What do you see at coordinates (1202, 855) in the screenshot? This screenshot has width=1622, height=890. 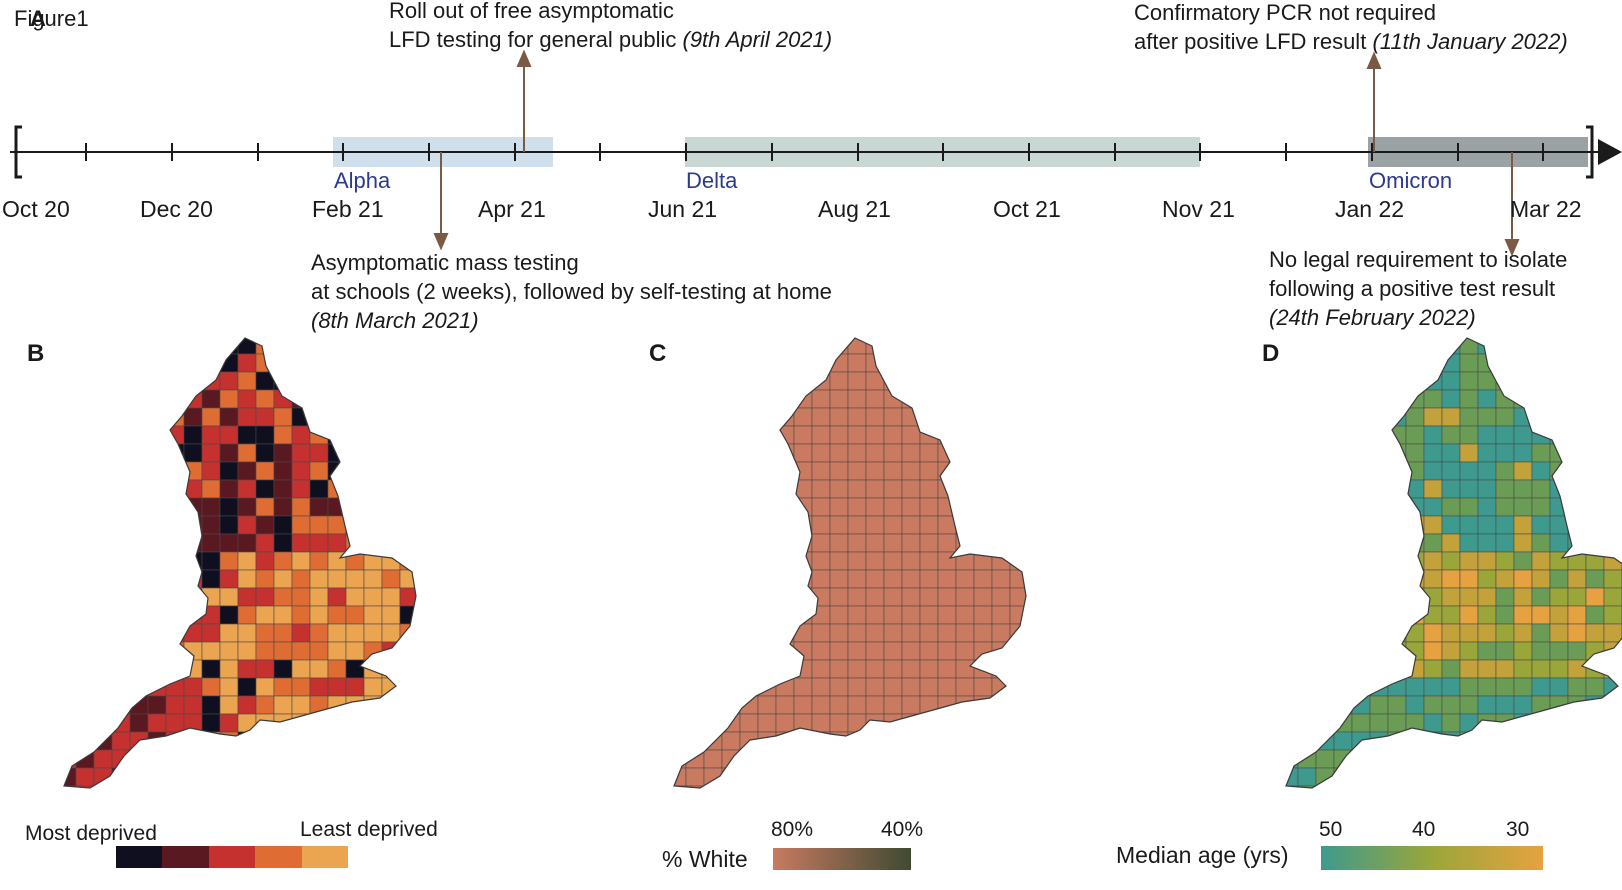 I see `legend-d-title: Median age (yrs)` at bounding box center [1202, 855].